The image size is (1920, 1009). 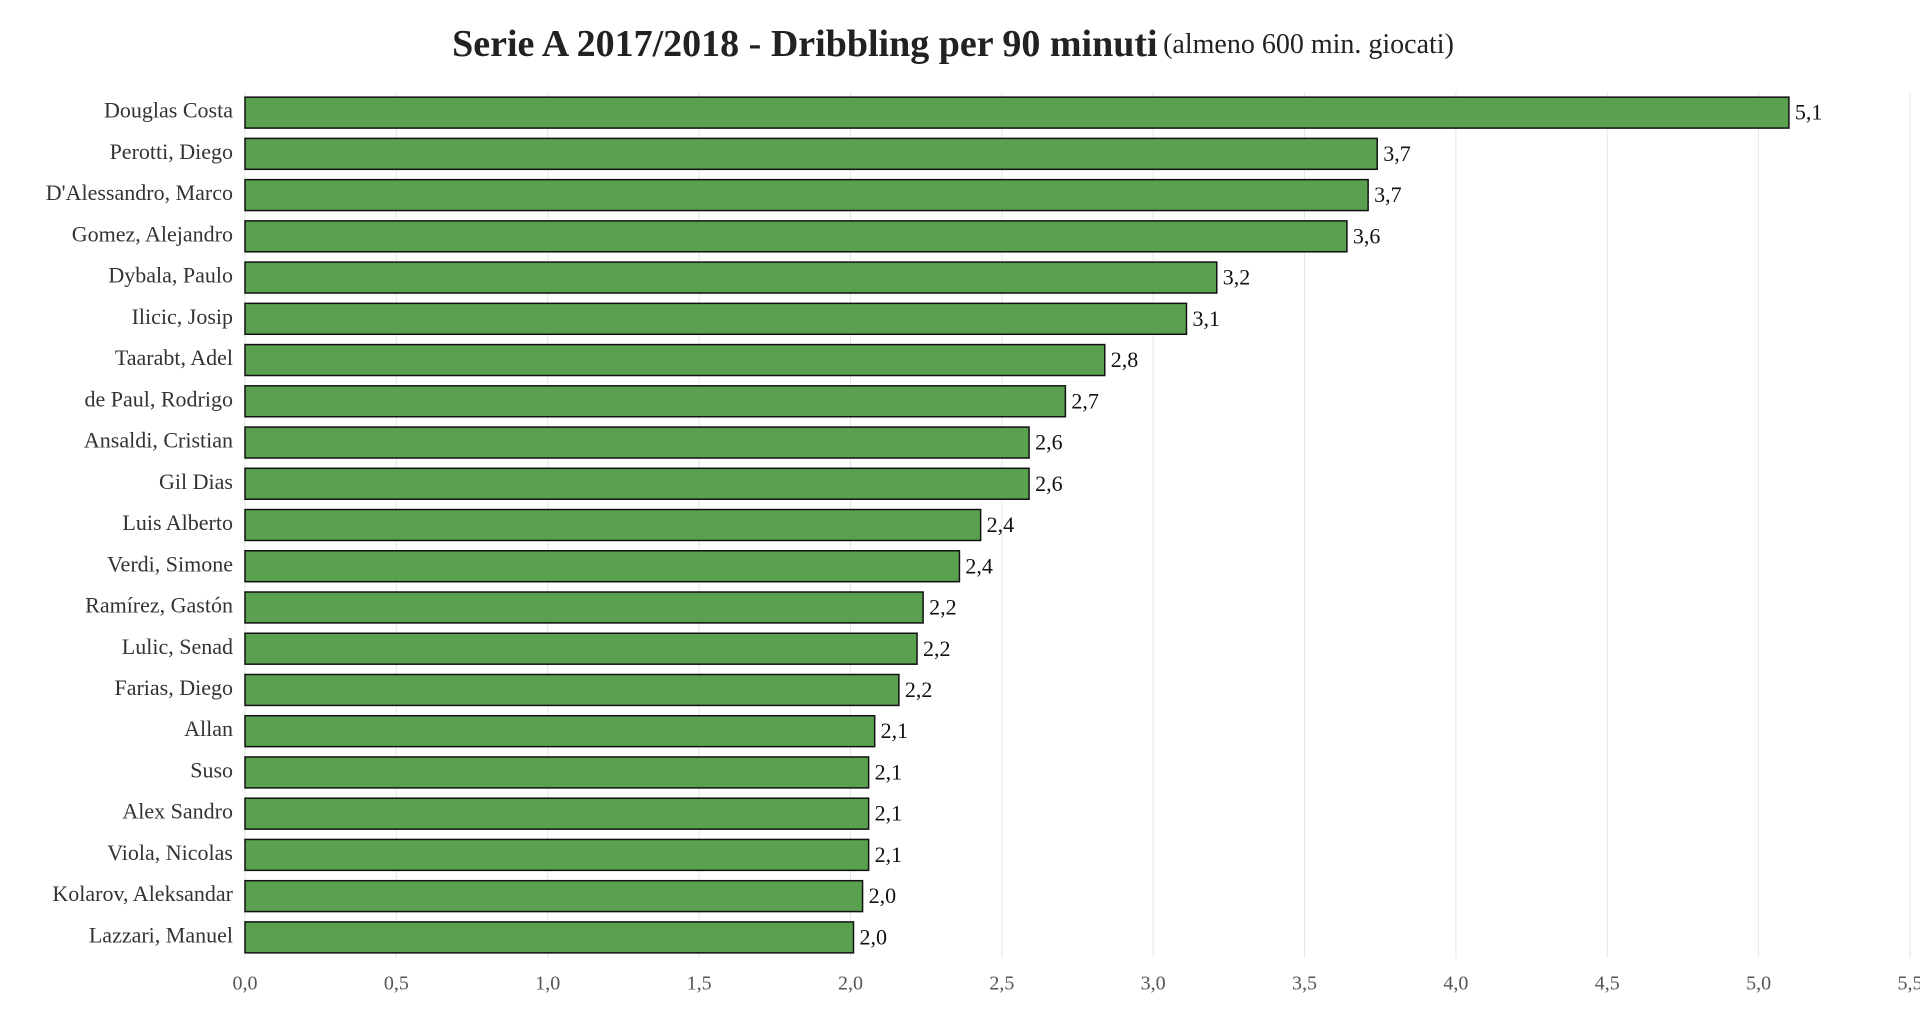 I want to click on y-tick-label: de Paul, Rodrigo, so click(x=159, y=398).